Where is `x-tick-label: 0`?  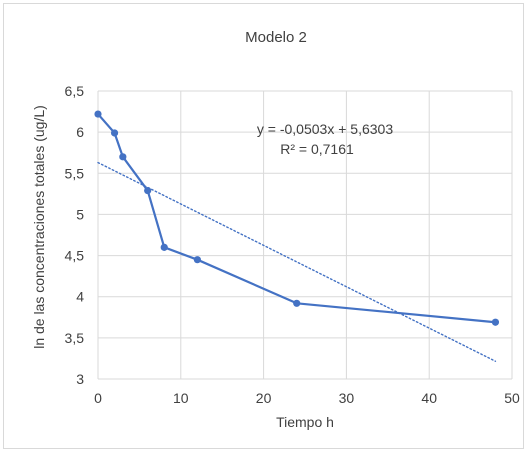 x-tick-label: 0 is located at coordinates (98, 398).